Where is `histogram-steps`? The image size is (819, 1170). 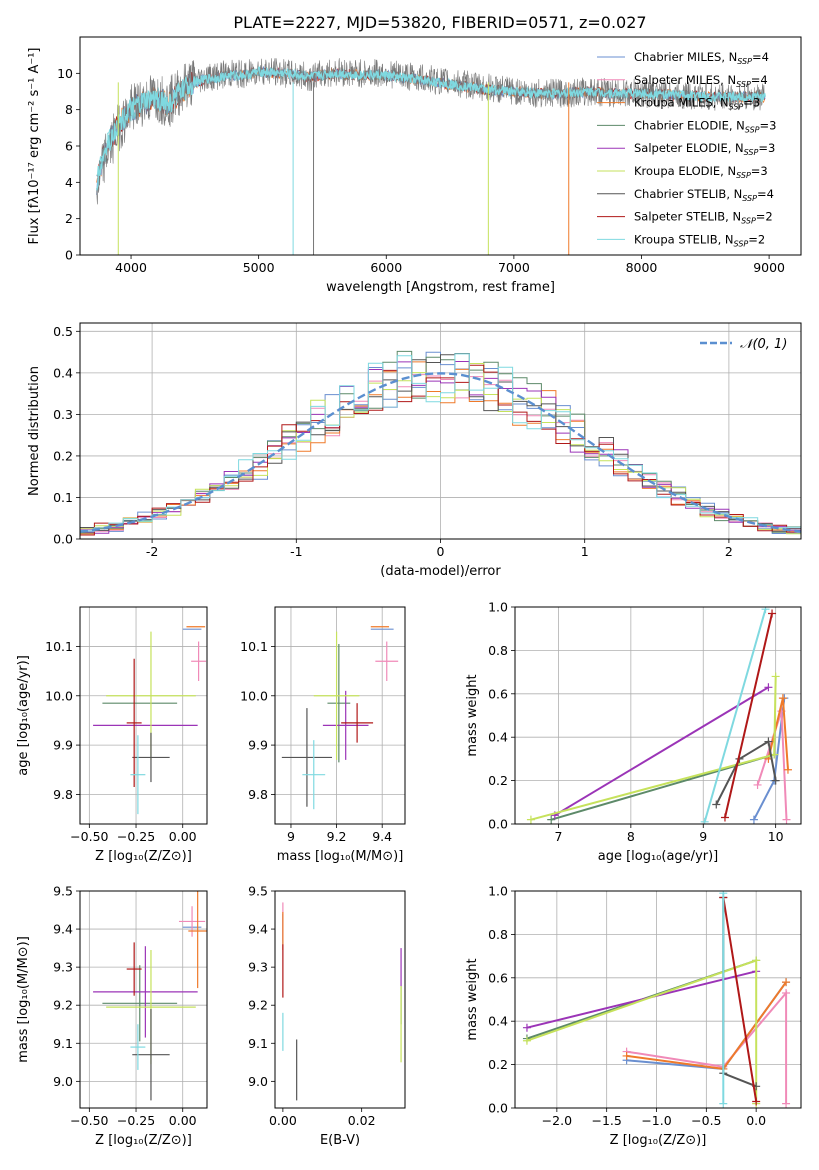 histogram-steps is located at coordinates (440, 442).